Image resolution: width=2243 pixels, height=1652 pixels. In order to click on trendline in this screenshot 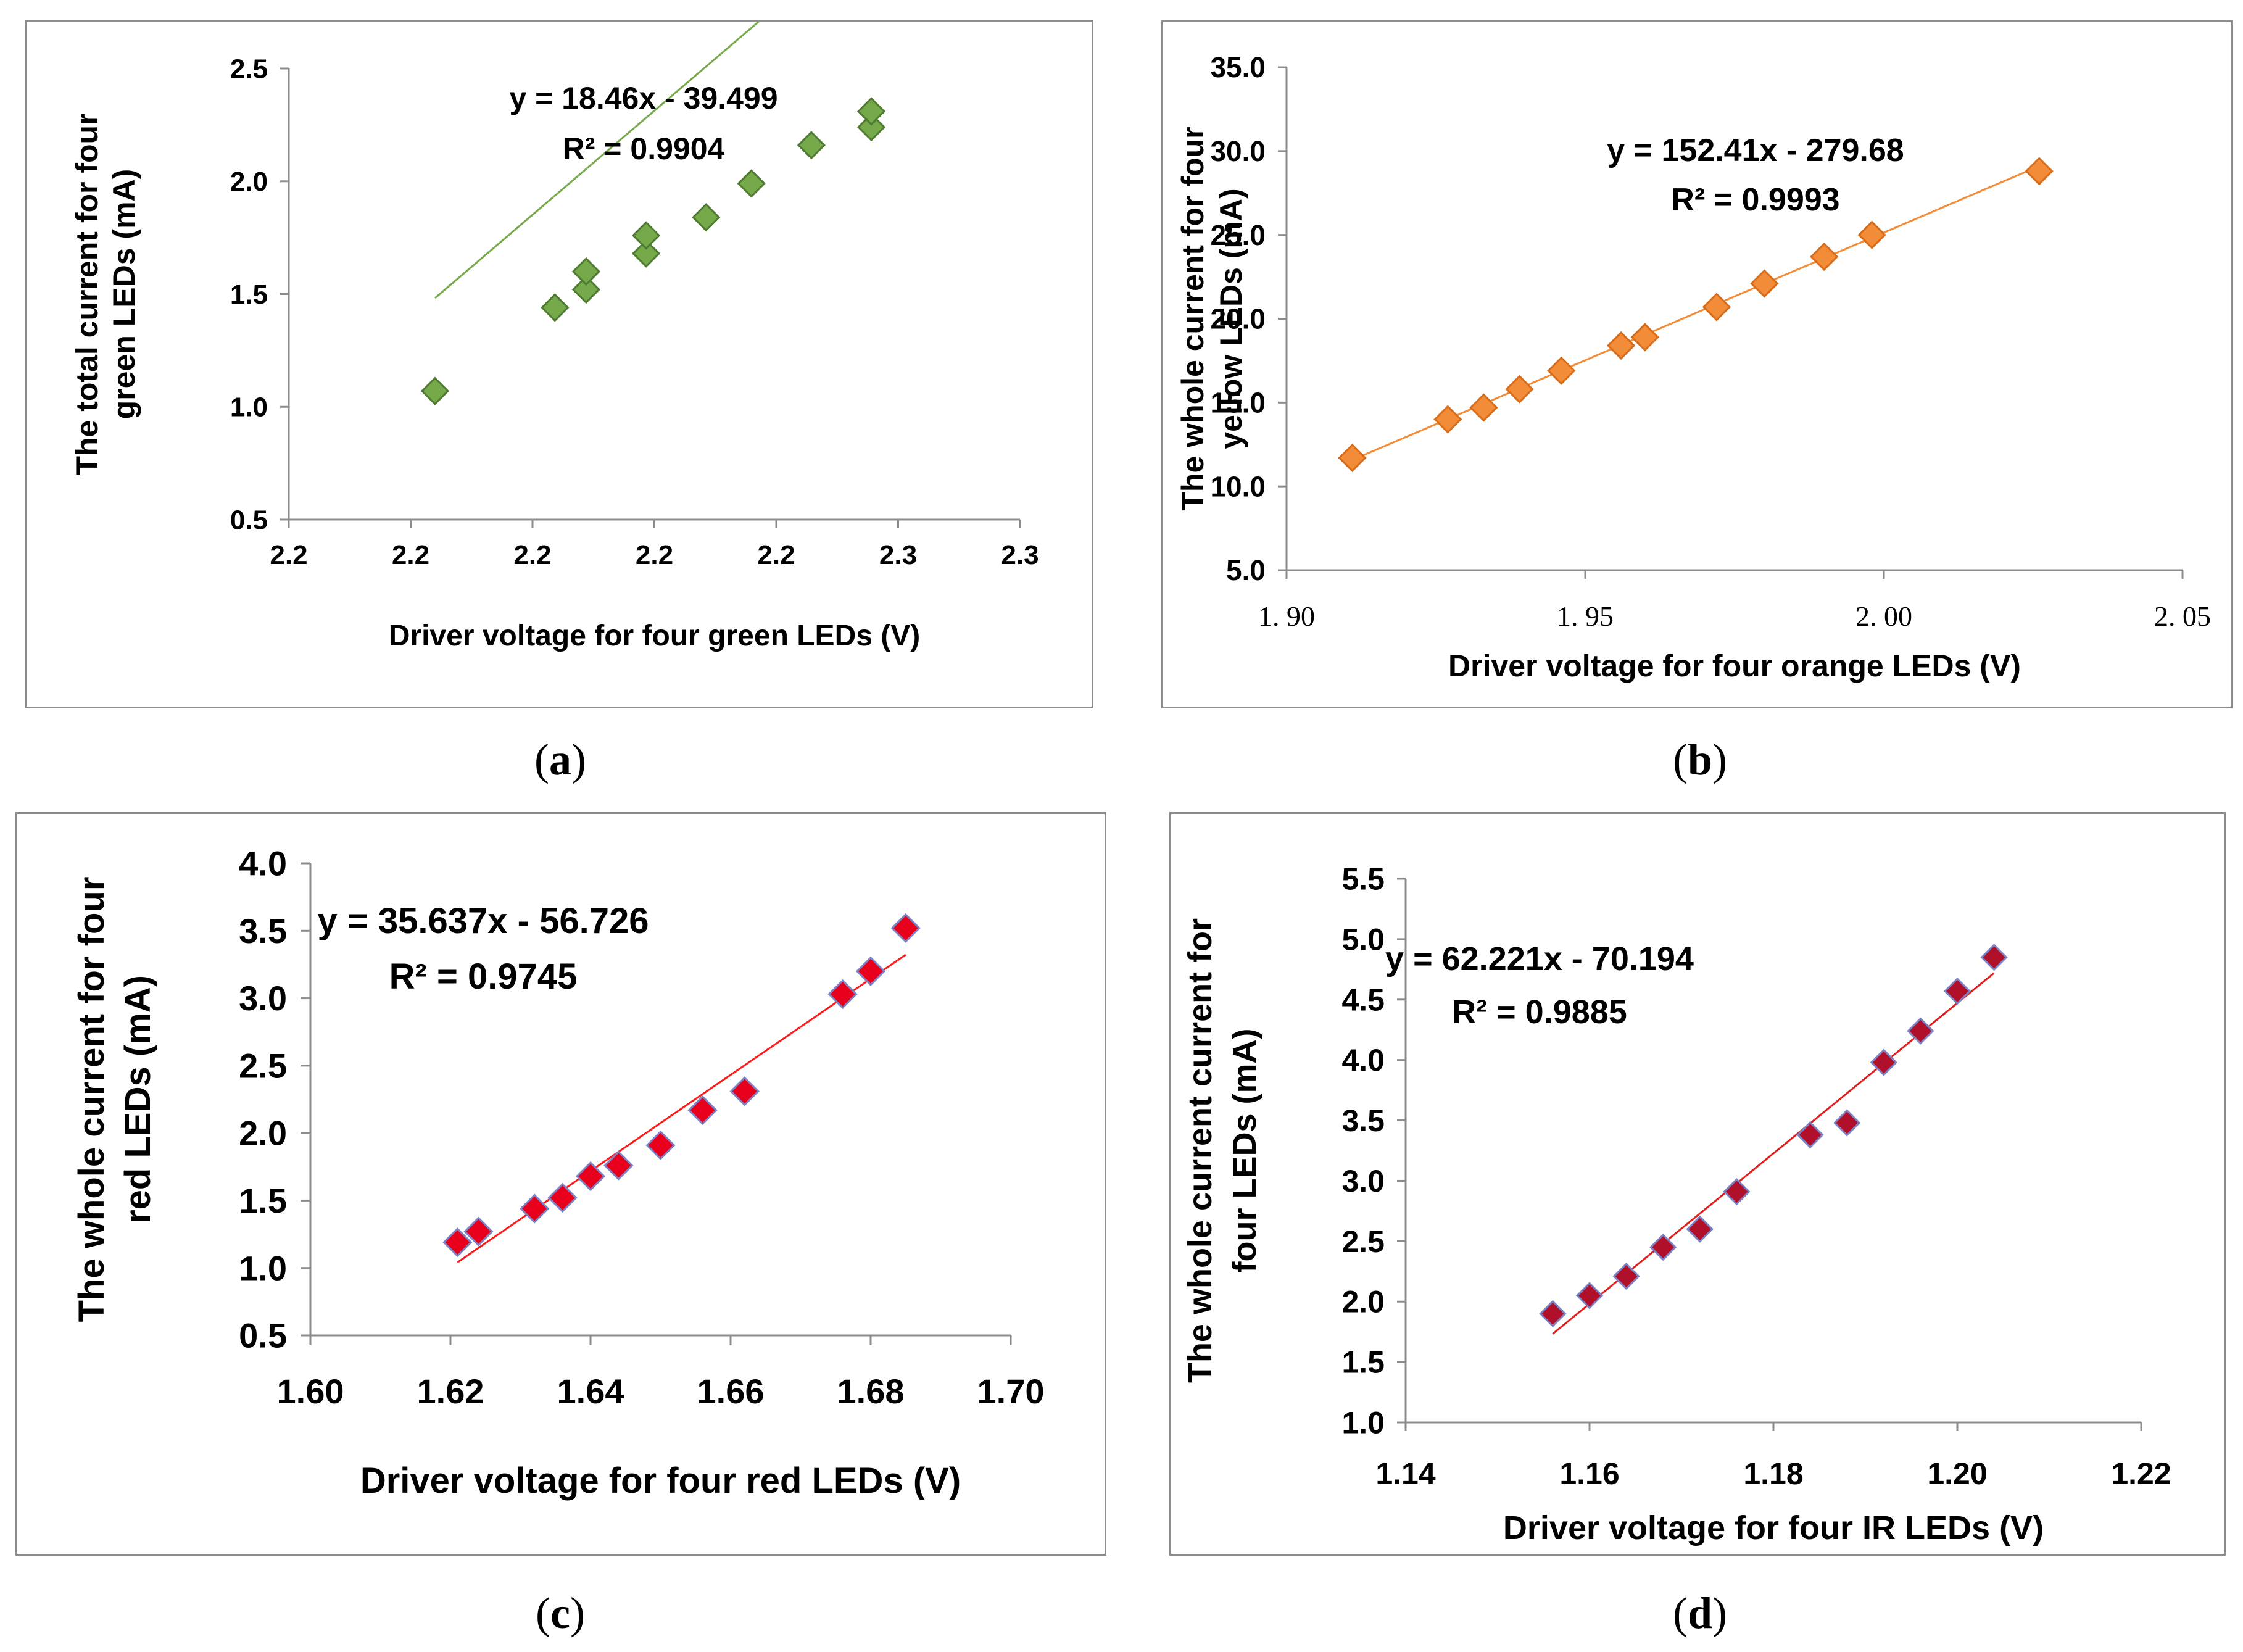, I will do `click(597, 160)`.